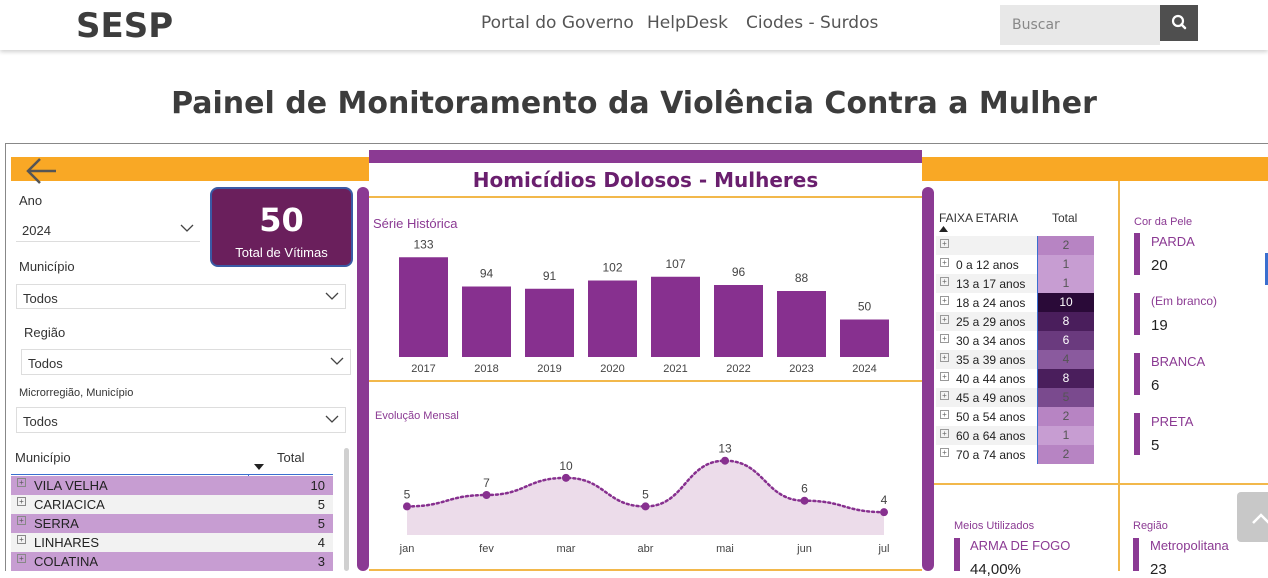 This screenshot has width=1268, height=578. I want to click on table-row: + LINHARES 4, so click(172, 542).